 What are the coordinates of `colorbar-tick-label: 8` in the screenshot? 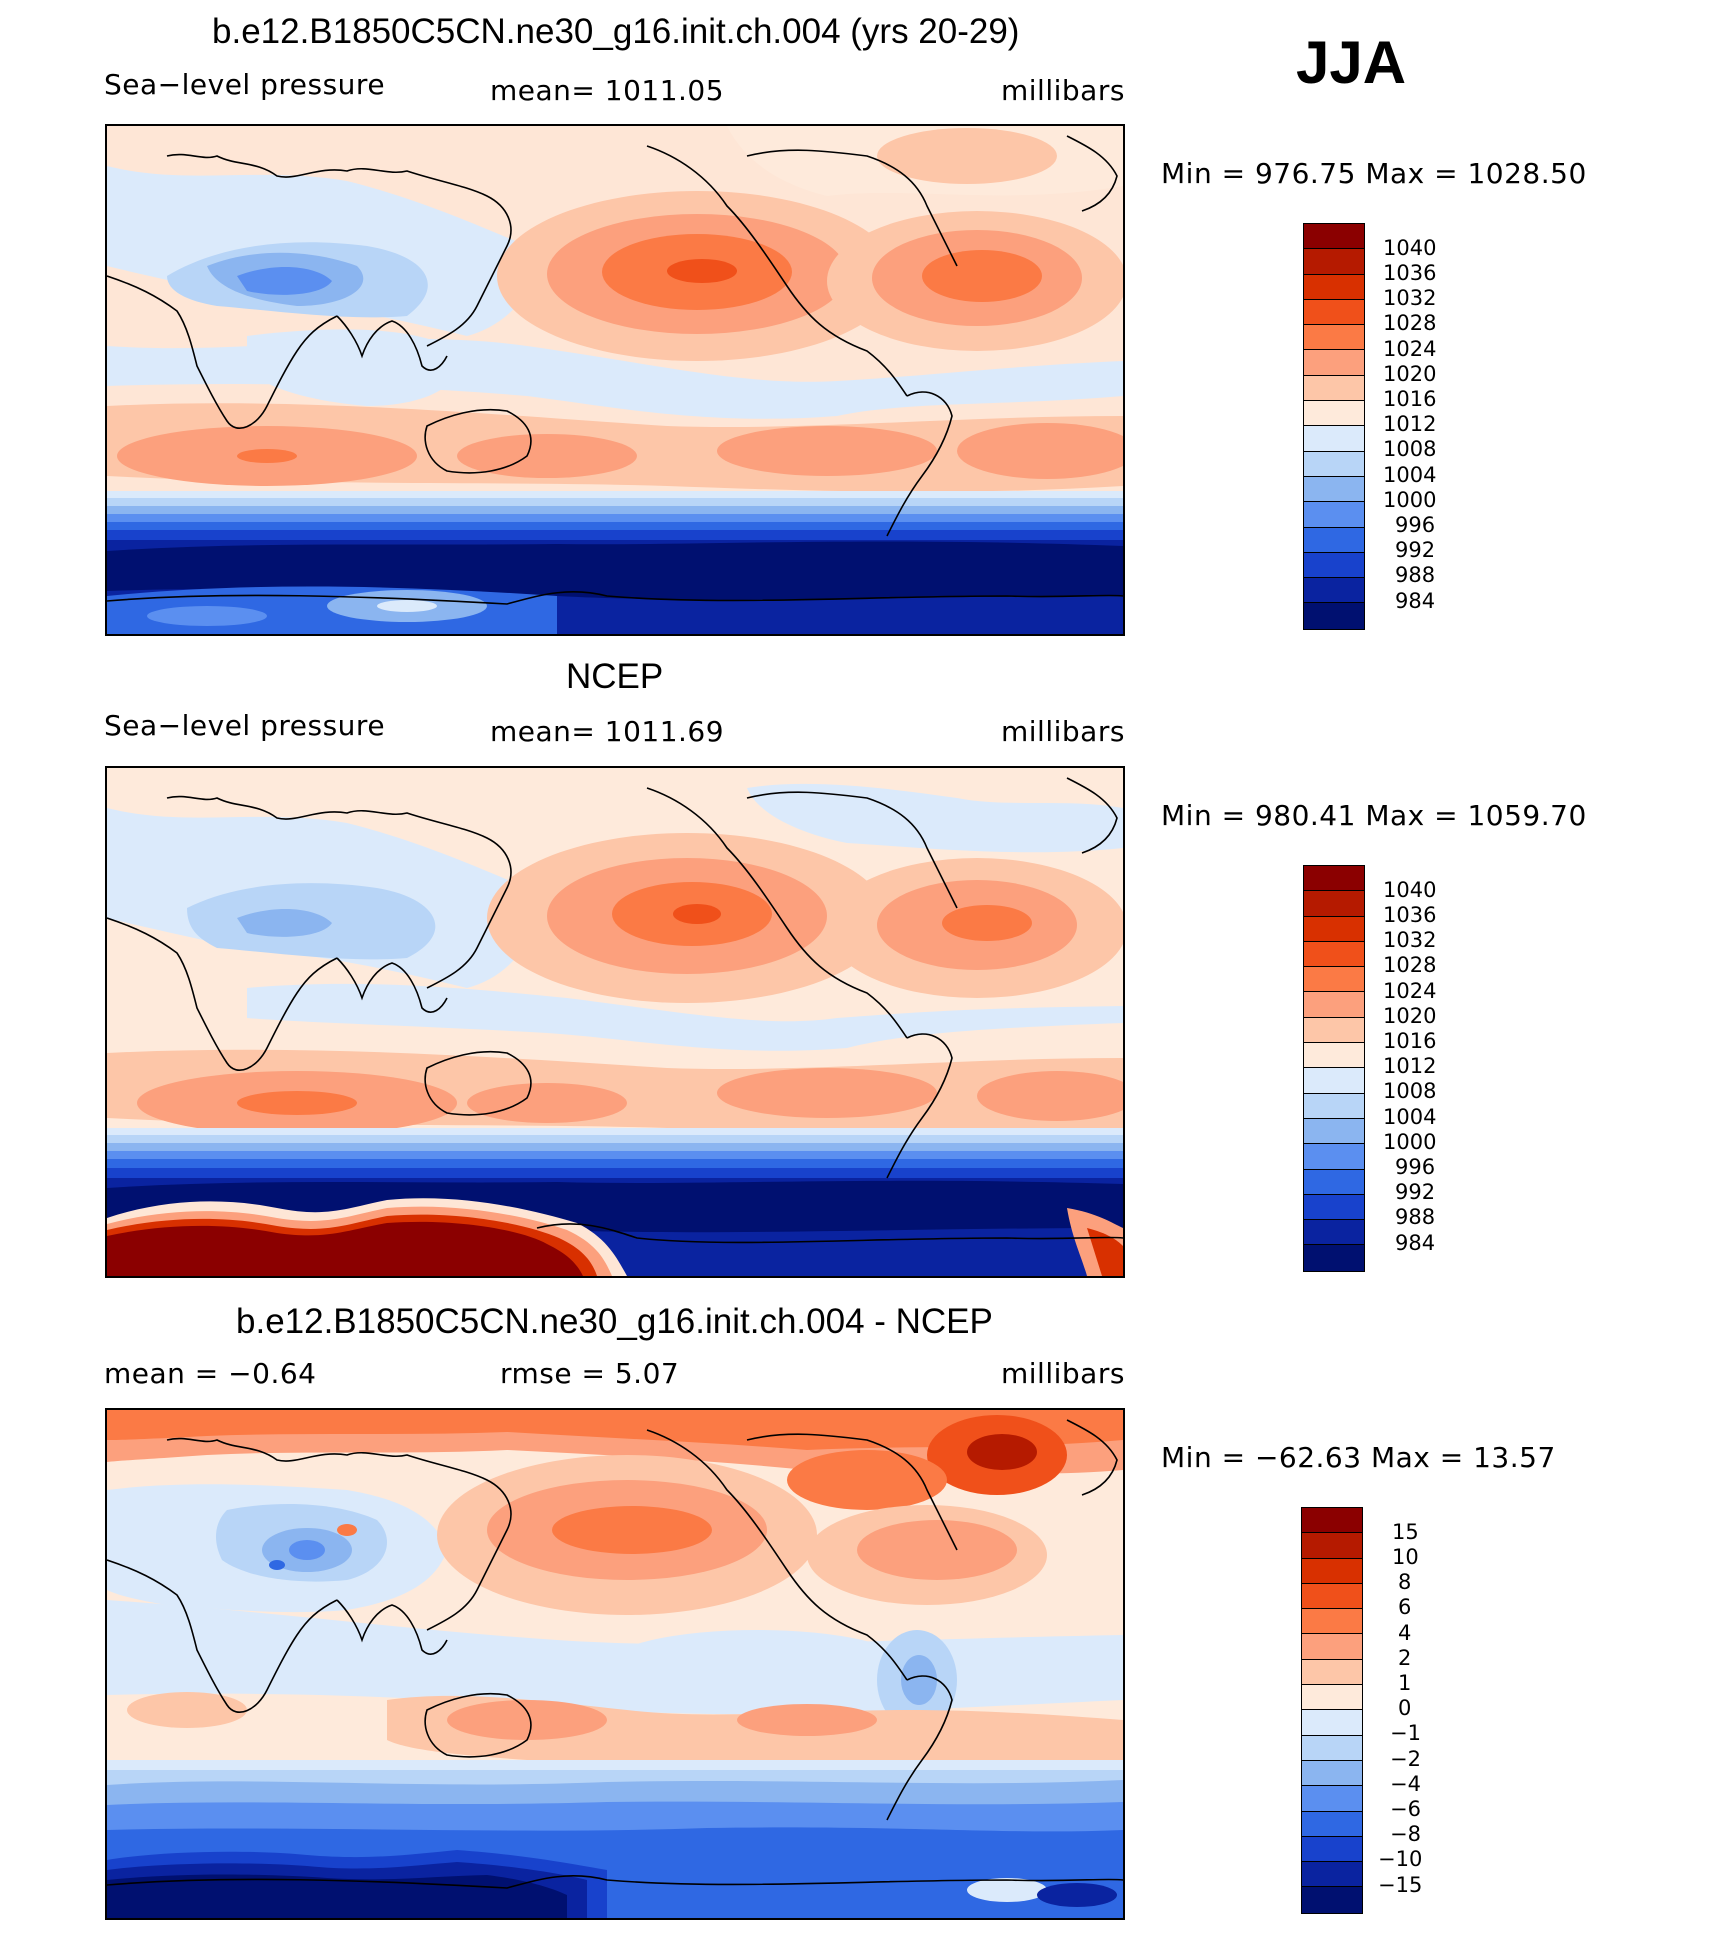 It's located at (1405, 1582).